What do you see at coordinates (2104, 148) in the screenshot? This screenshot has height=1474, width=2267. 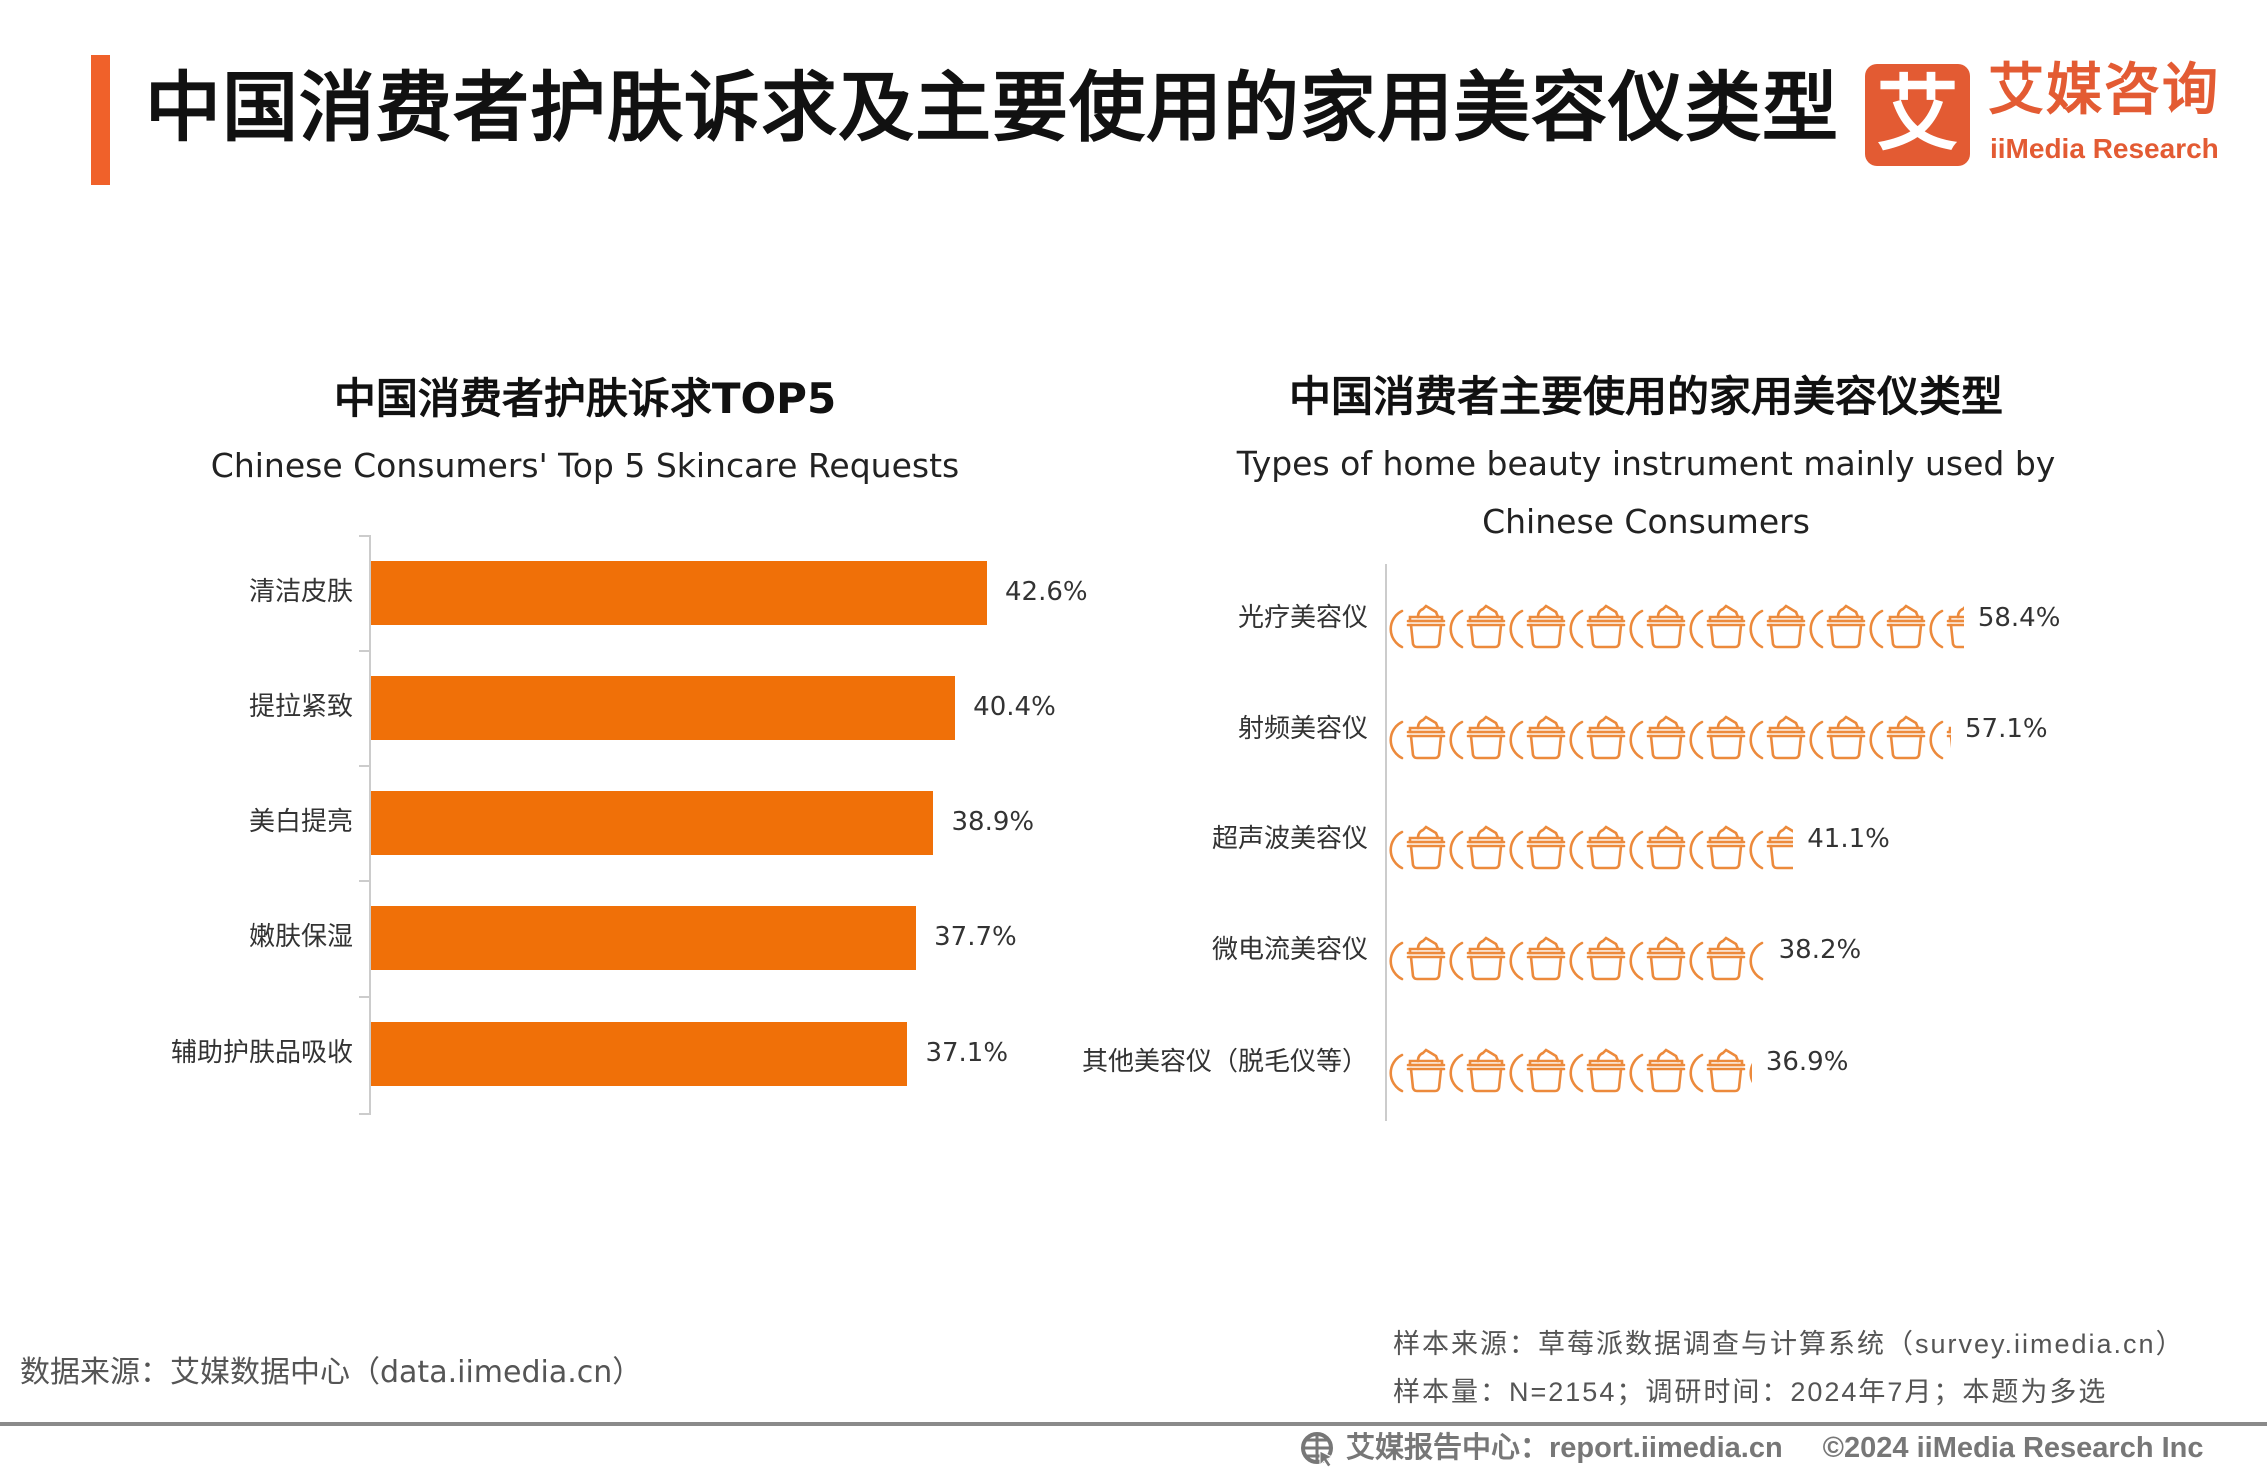 I see `logo-en-text: iiMedia Research` at bounding box center [2104, 148].